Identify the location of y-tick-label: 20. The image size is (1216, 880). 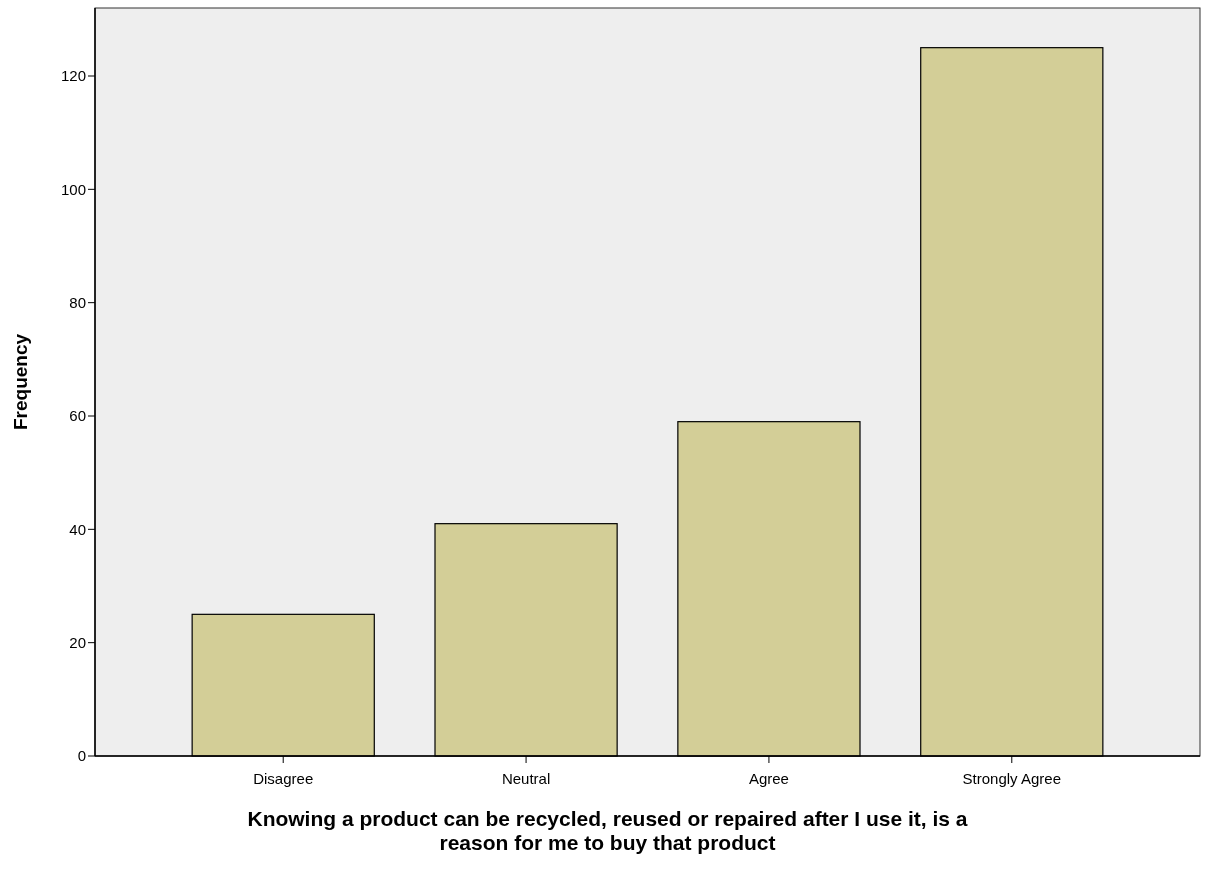
(77, 642).